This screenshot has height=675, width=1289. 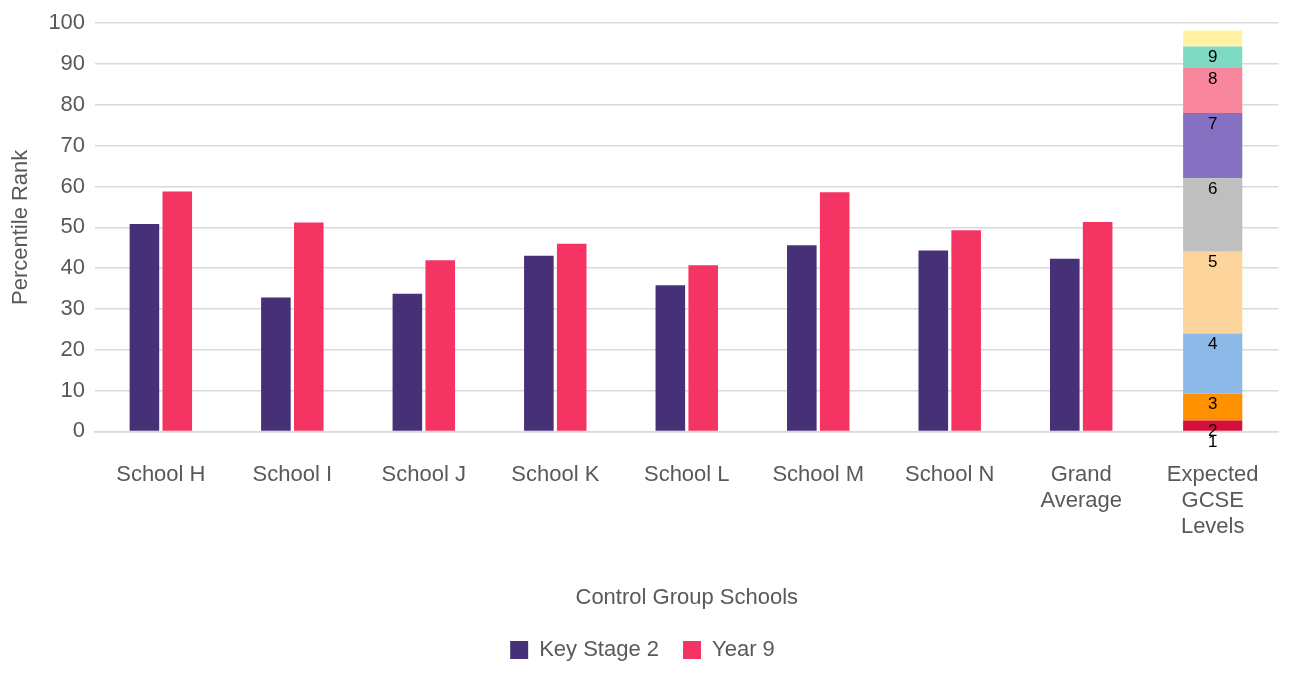 What do you see at coordinates (292, 473) in the screenshot?
I see `x-tick-label: School I` at bounding box center [292, 473].